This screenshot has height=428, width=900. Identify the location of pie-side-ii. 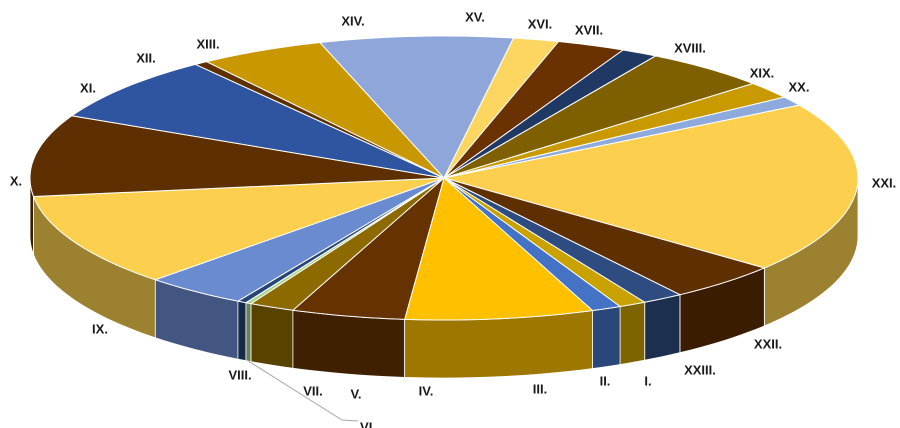
(606, 338).